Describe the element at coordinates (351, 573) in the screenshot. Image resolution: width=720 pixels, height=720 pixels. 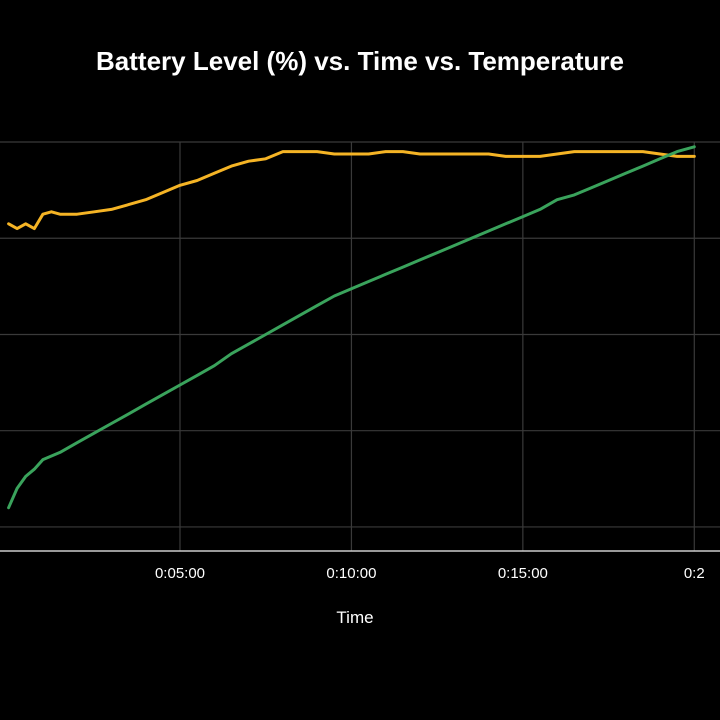
I see `x-tick-label-1: 0:10:00` at that location.